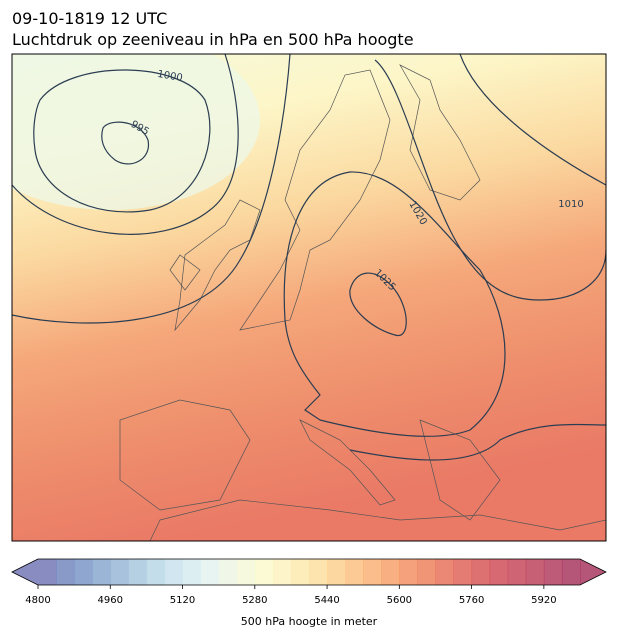  Describe the element at coordinates (543, 600) in the screenshot. I see `colorbar-tick-label: 5920` at that location.